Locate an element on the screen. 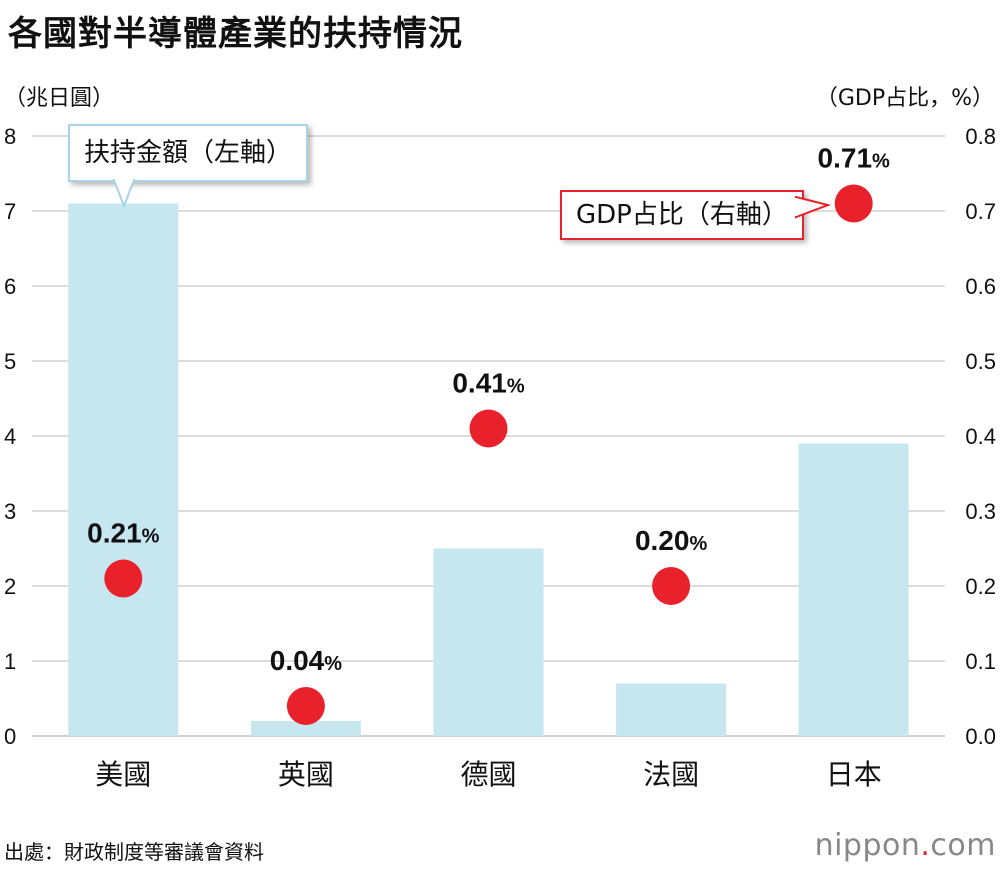  left-tick-label: 5 is located at coordinates (10, 361).